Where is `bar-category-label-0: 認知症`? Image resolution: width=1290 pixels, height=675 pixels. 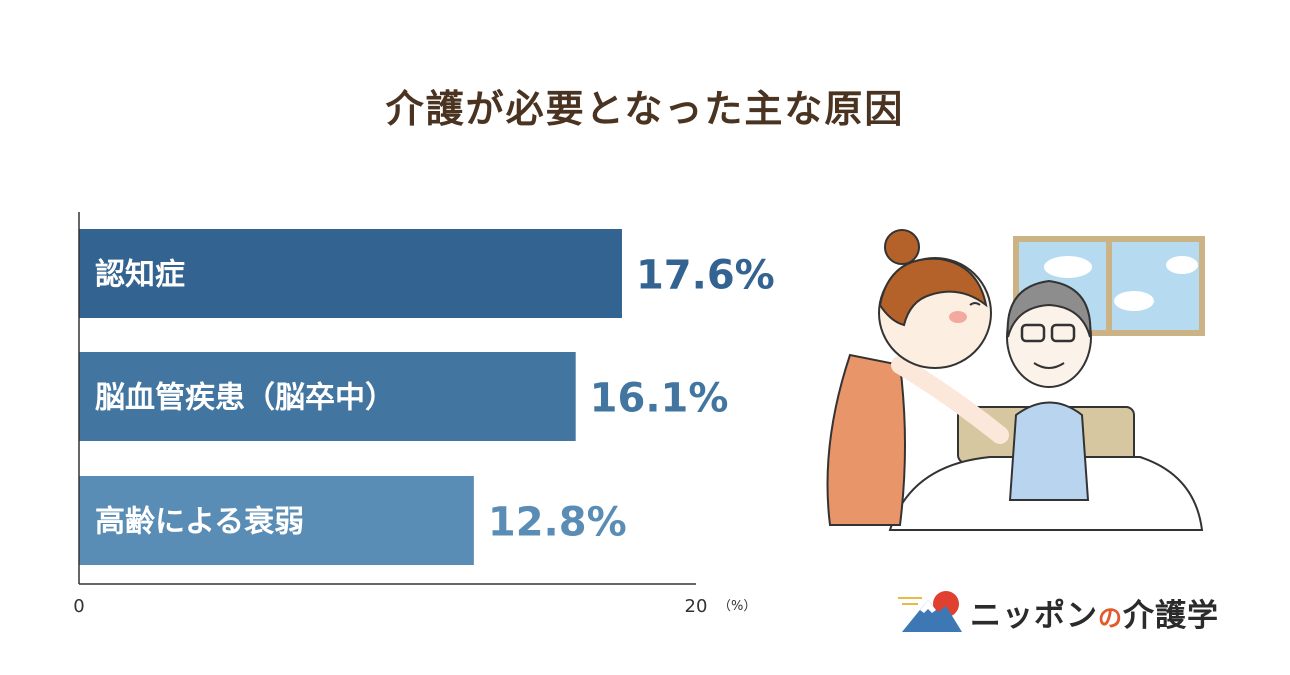
bar-category-label-0: 認知症 is located at coordinates (140, 275).